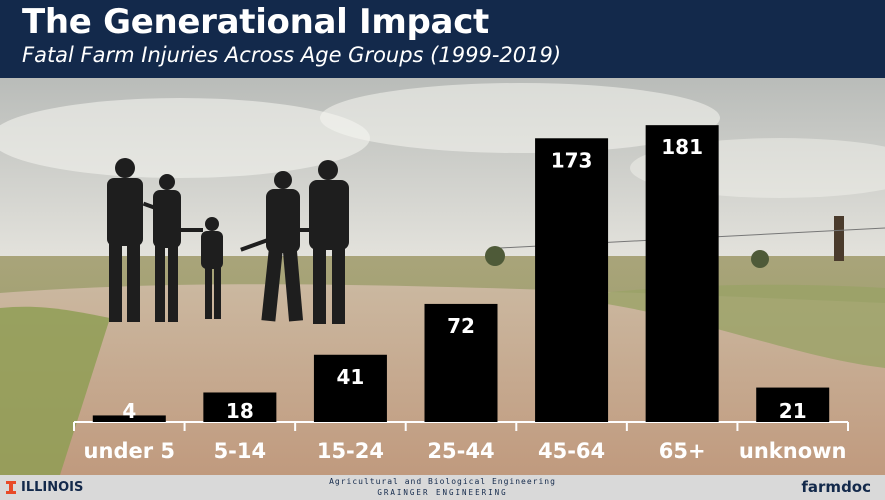 The width and height of the screenshot is (885, 500). What do you see at coordinates (442, 481) in the screenshot?
I see `footer-department: Agricultural and Biological Engineering` at bounding box center [442, 481].